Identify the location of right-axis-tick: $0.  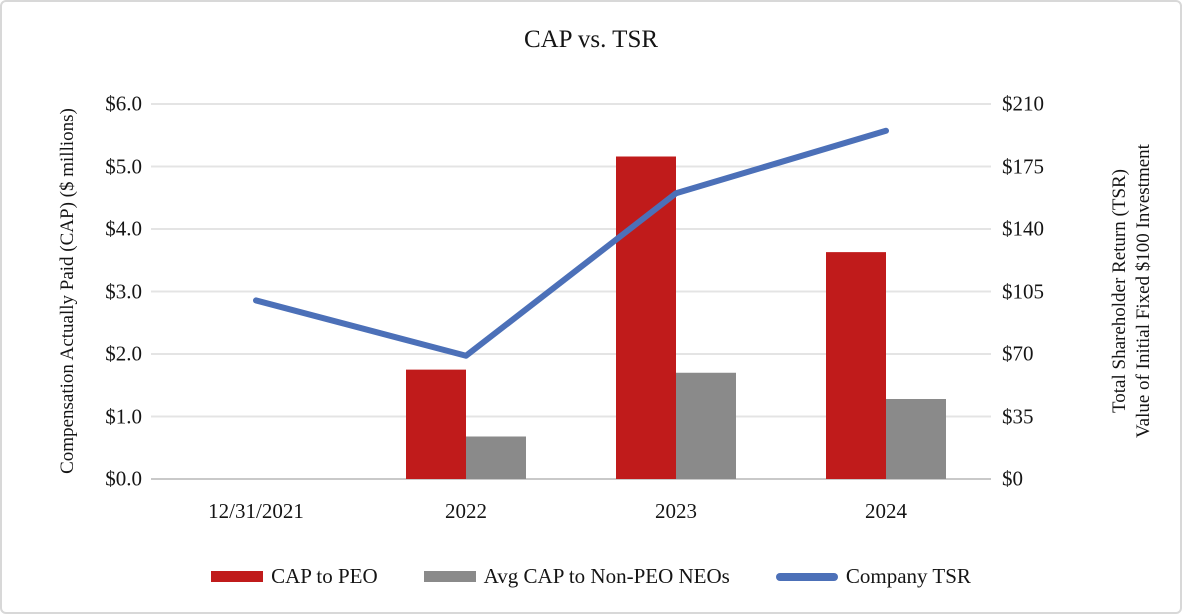
(1012, 478).